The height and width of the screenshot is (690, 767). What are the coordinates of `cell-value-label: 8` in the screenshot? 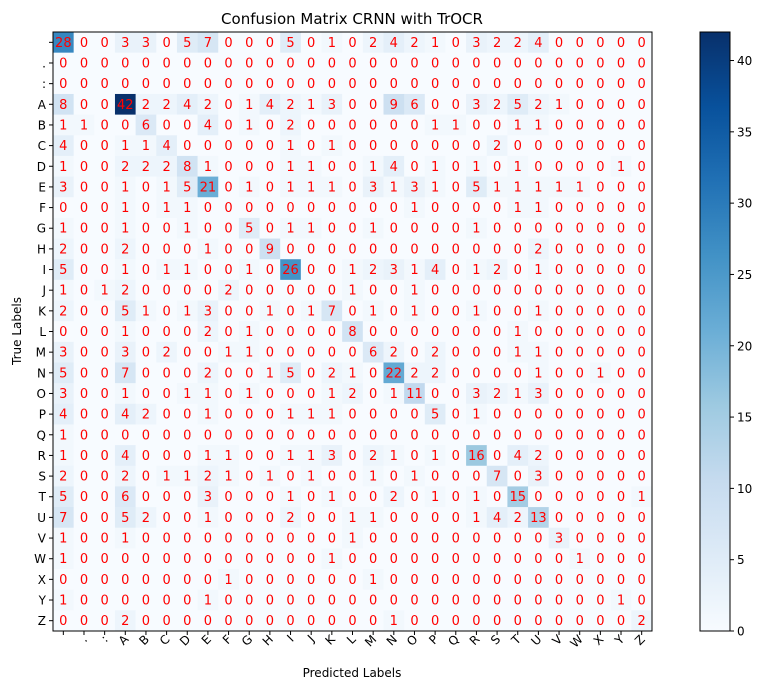 It's located at (63, 105).